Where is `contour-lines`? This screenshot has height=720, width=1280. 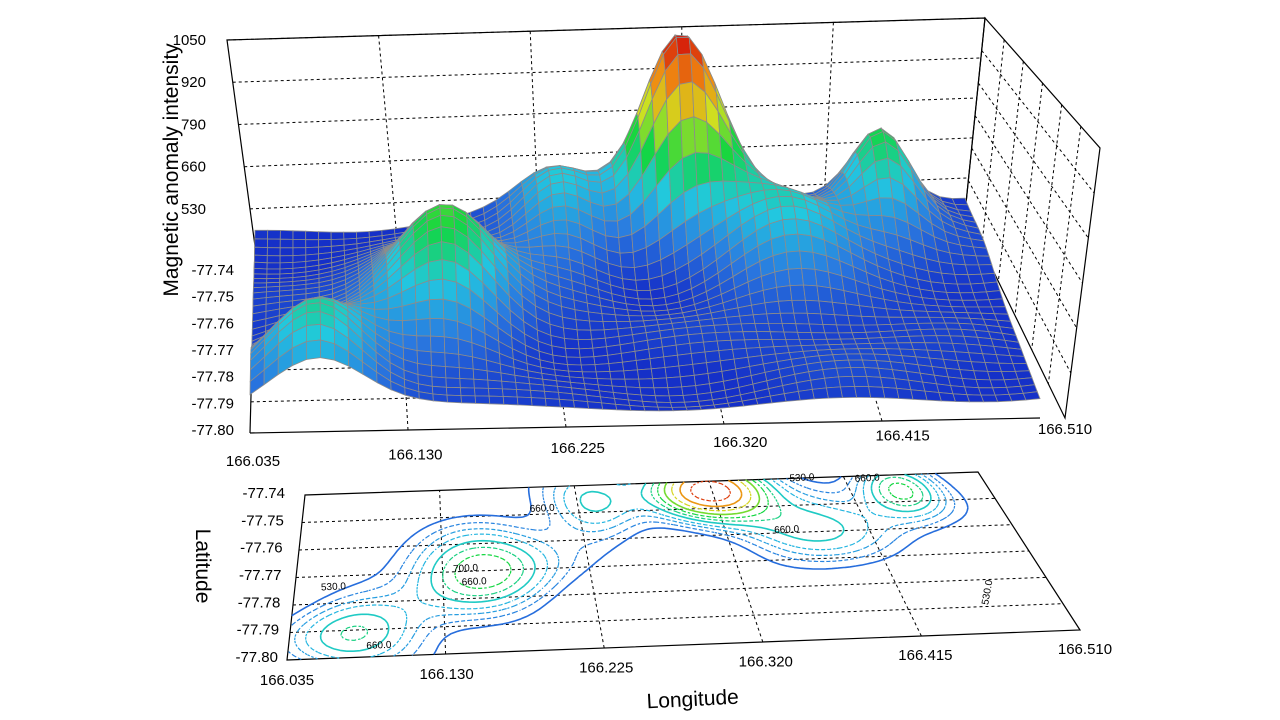 contour-lines is located at coordinates (628, 566).